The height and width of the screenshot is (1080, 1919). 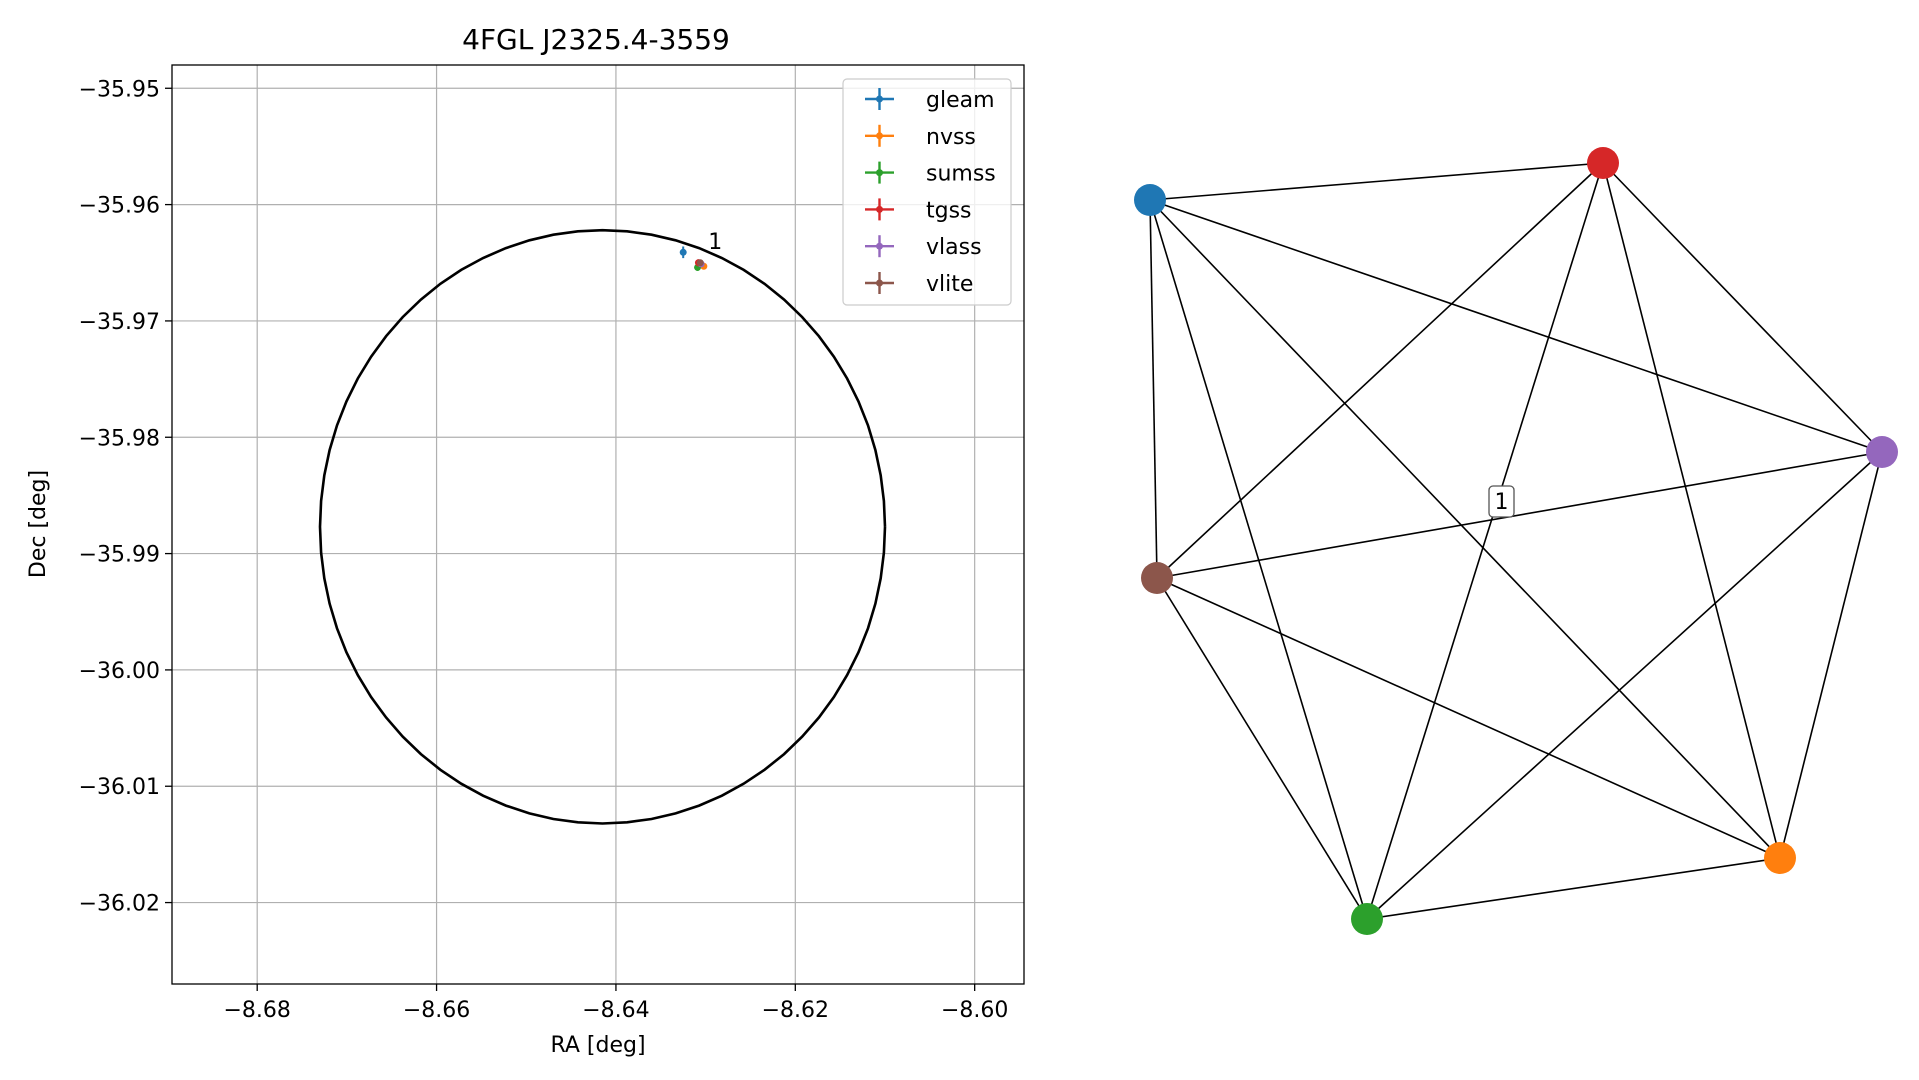 I want to click on x-tick-label: −8.64, so click(x=615, y=1010).